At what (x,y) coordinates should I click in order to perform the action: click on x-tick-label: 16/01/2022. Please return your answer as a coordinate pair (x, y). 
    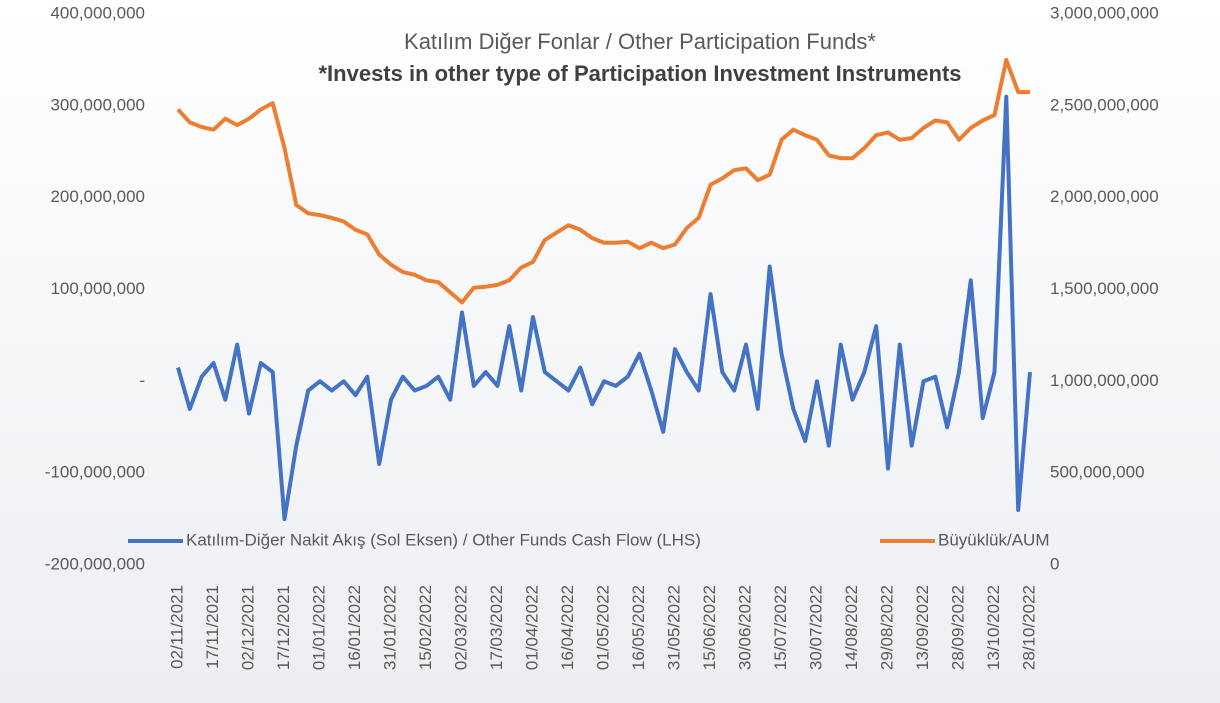
    Looking at the image, I should click on (354, 627).